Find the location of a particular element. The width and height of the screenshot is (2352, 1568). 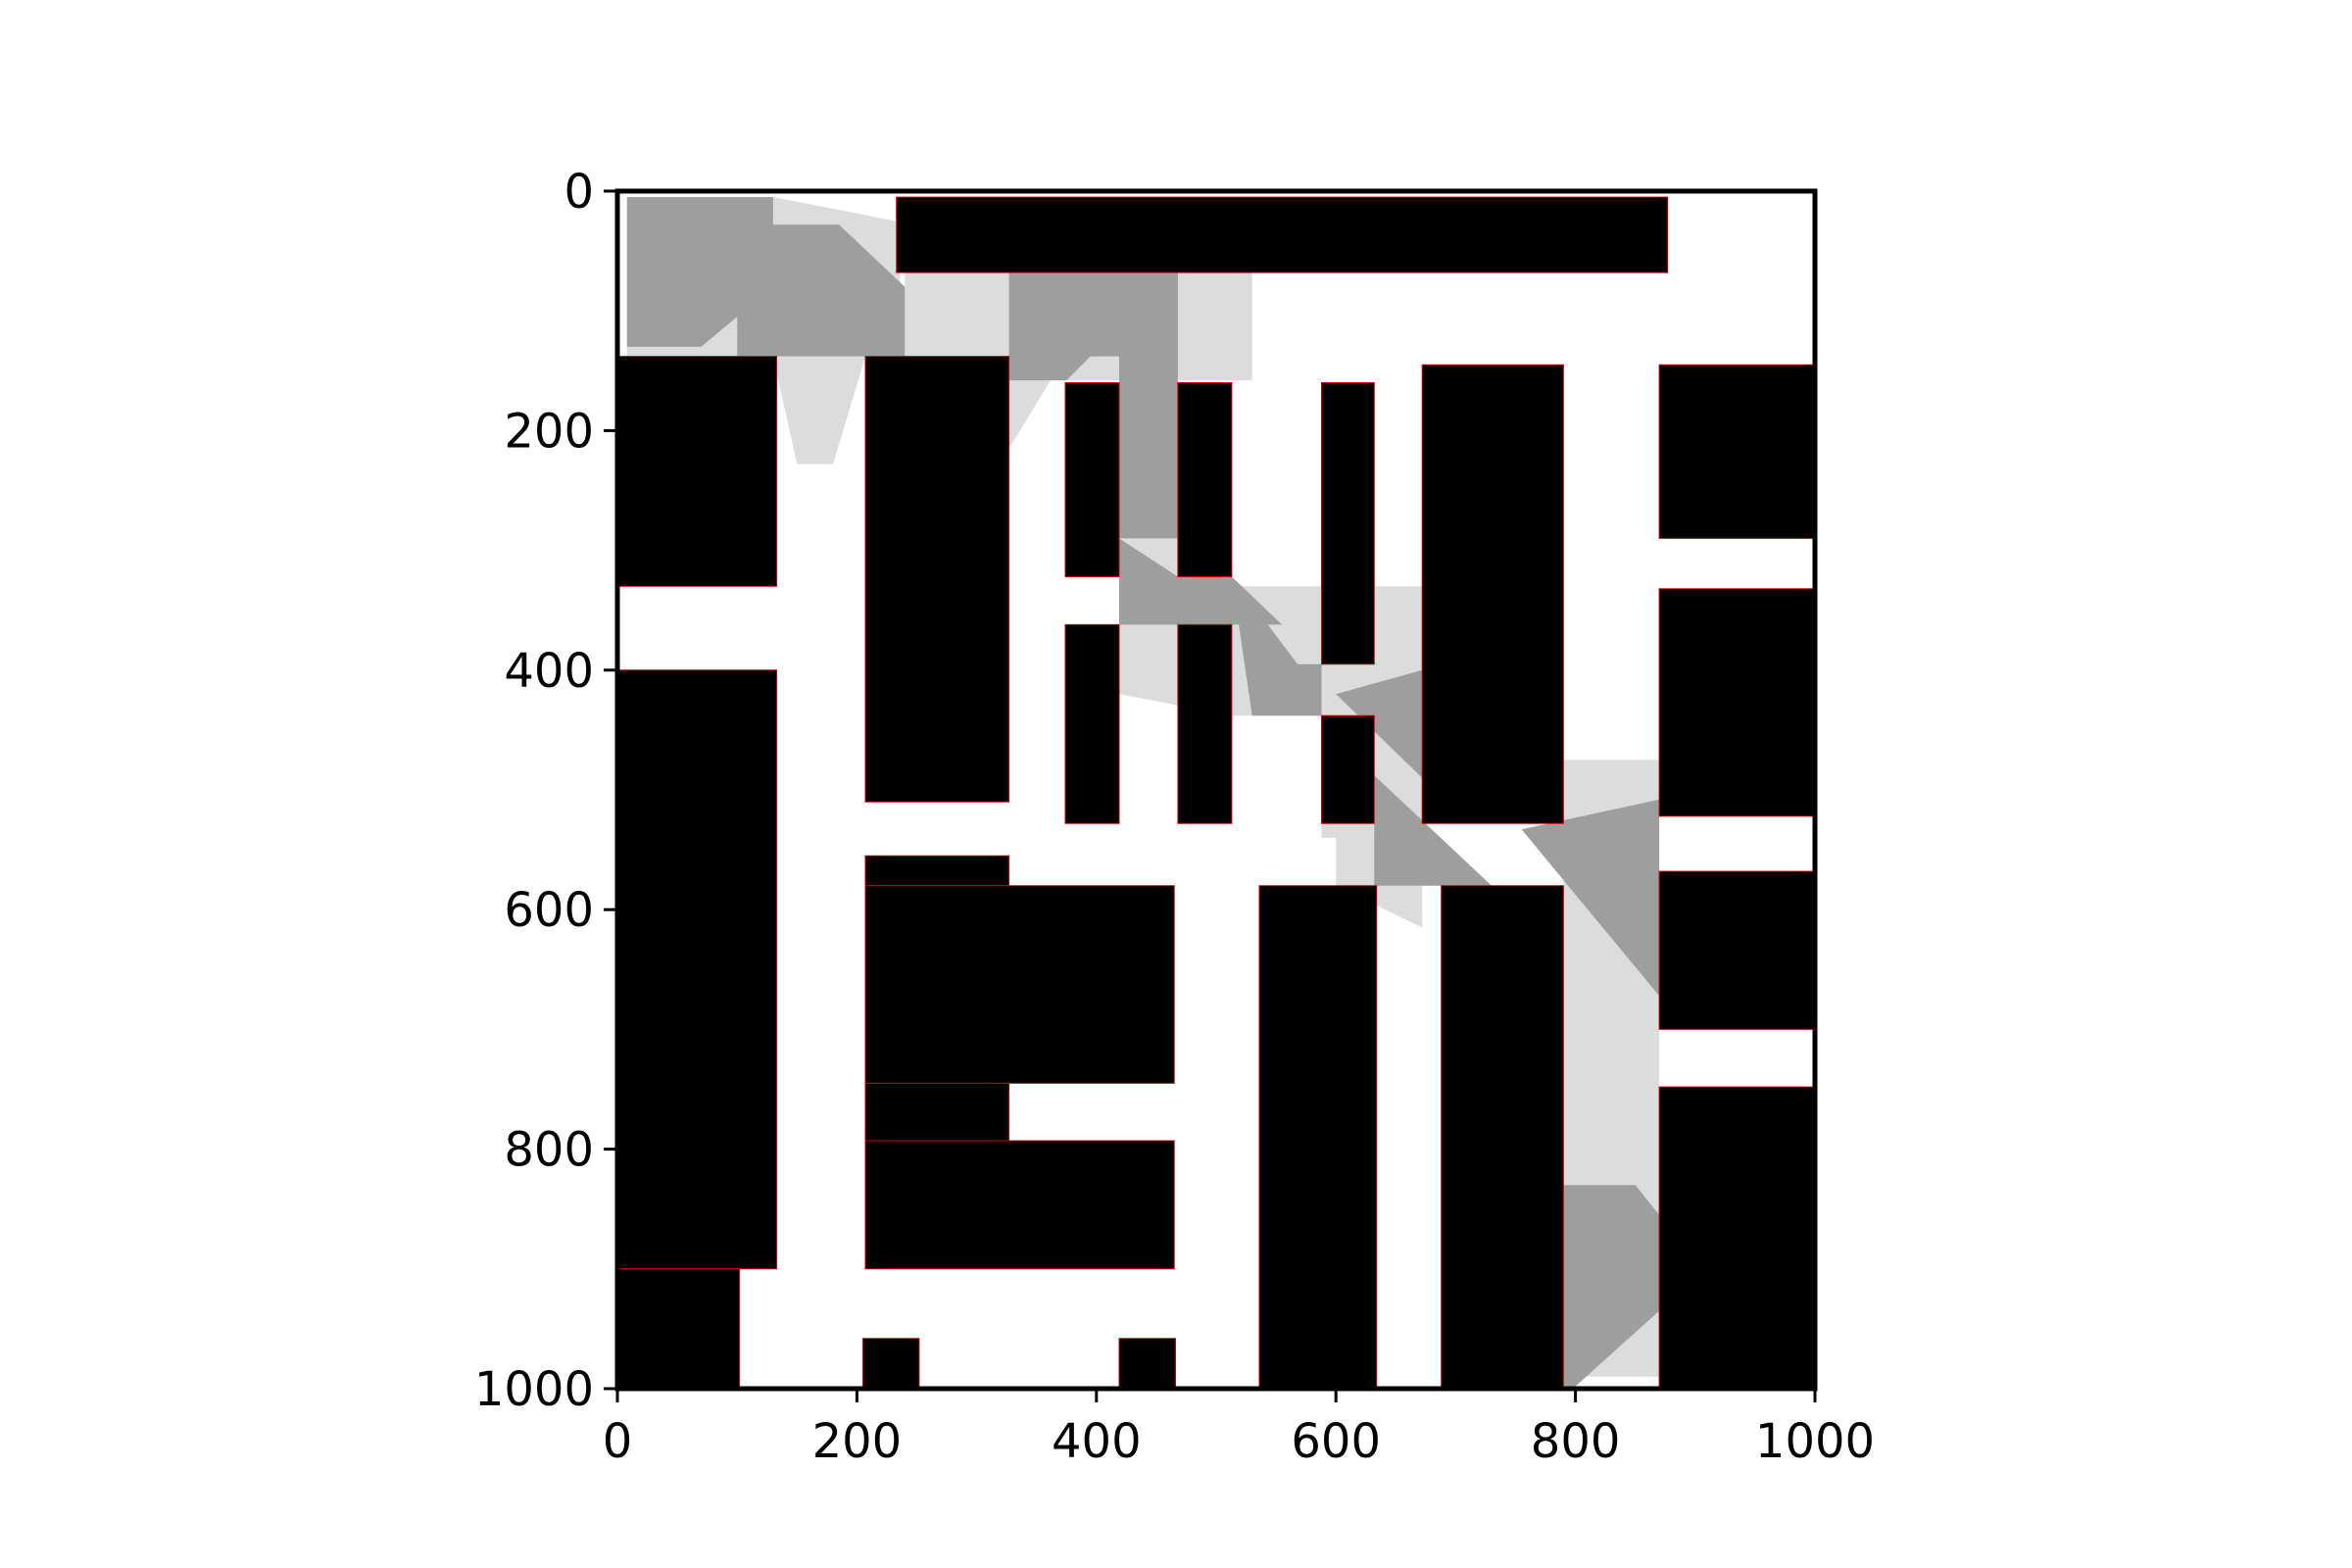

x-tick-label: 200 is located at coordinates (857, 1441).